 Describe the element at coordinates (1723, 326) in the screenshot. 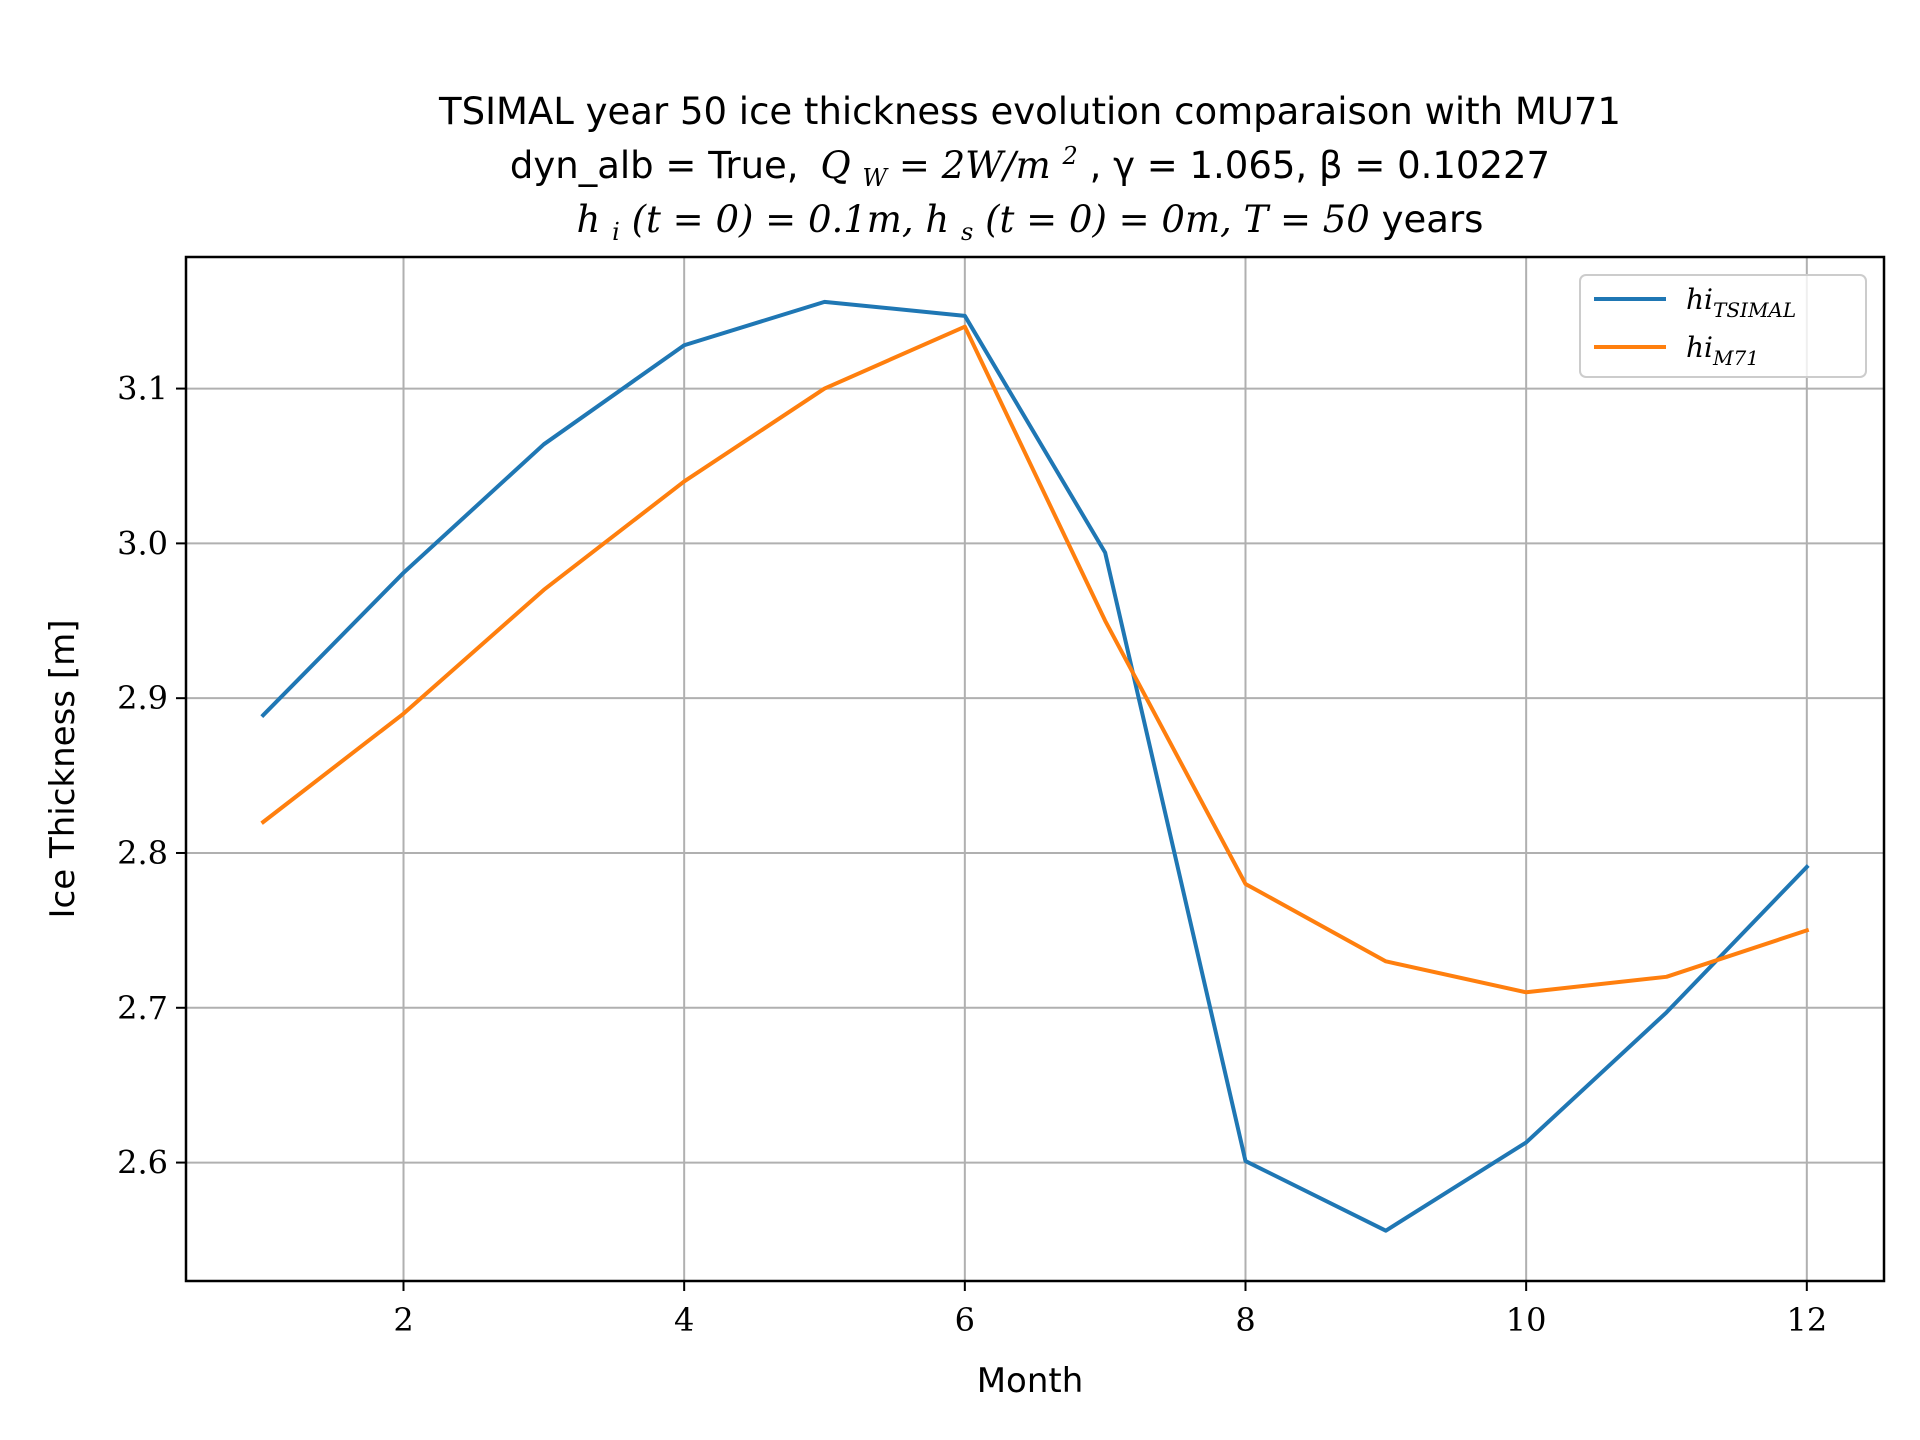

I see `legend: hiTSIMAL hiM71` at that location.